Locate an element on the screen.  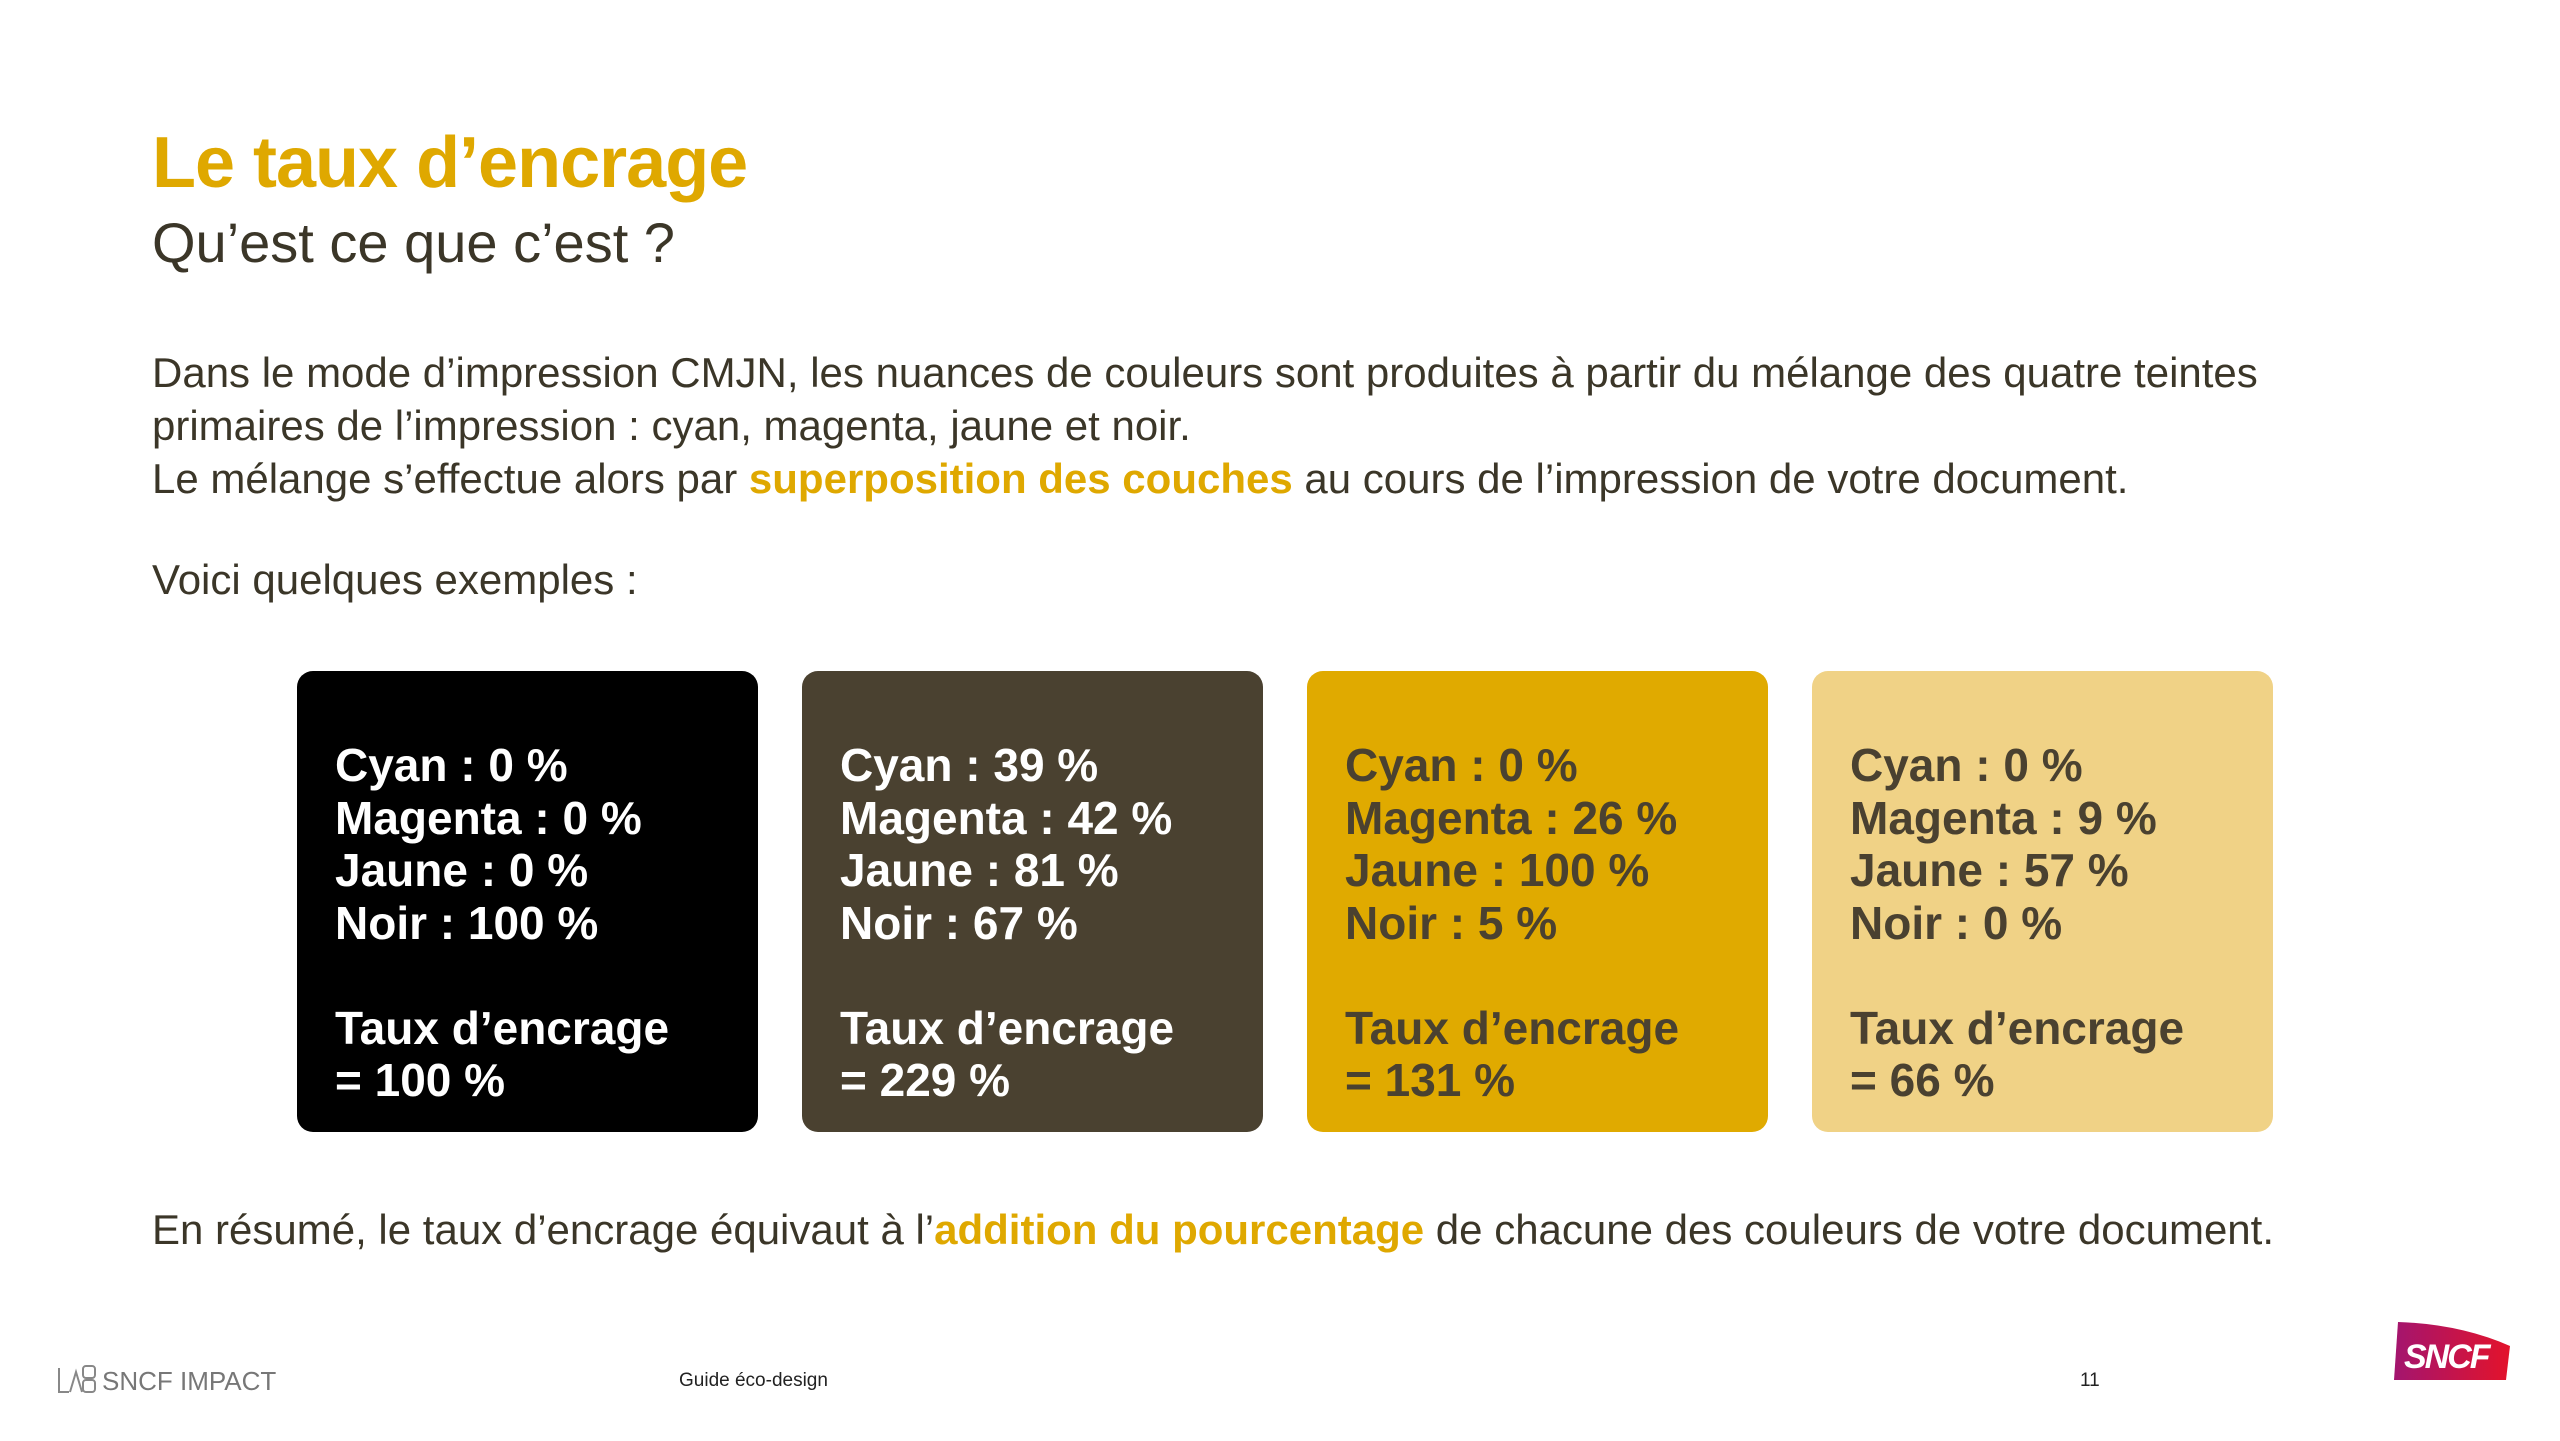
jaune-value: Jaune : 57 % is located at coordinates (1989, 870).